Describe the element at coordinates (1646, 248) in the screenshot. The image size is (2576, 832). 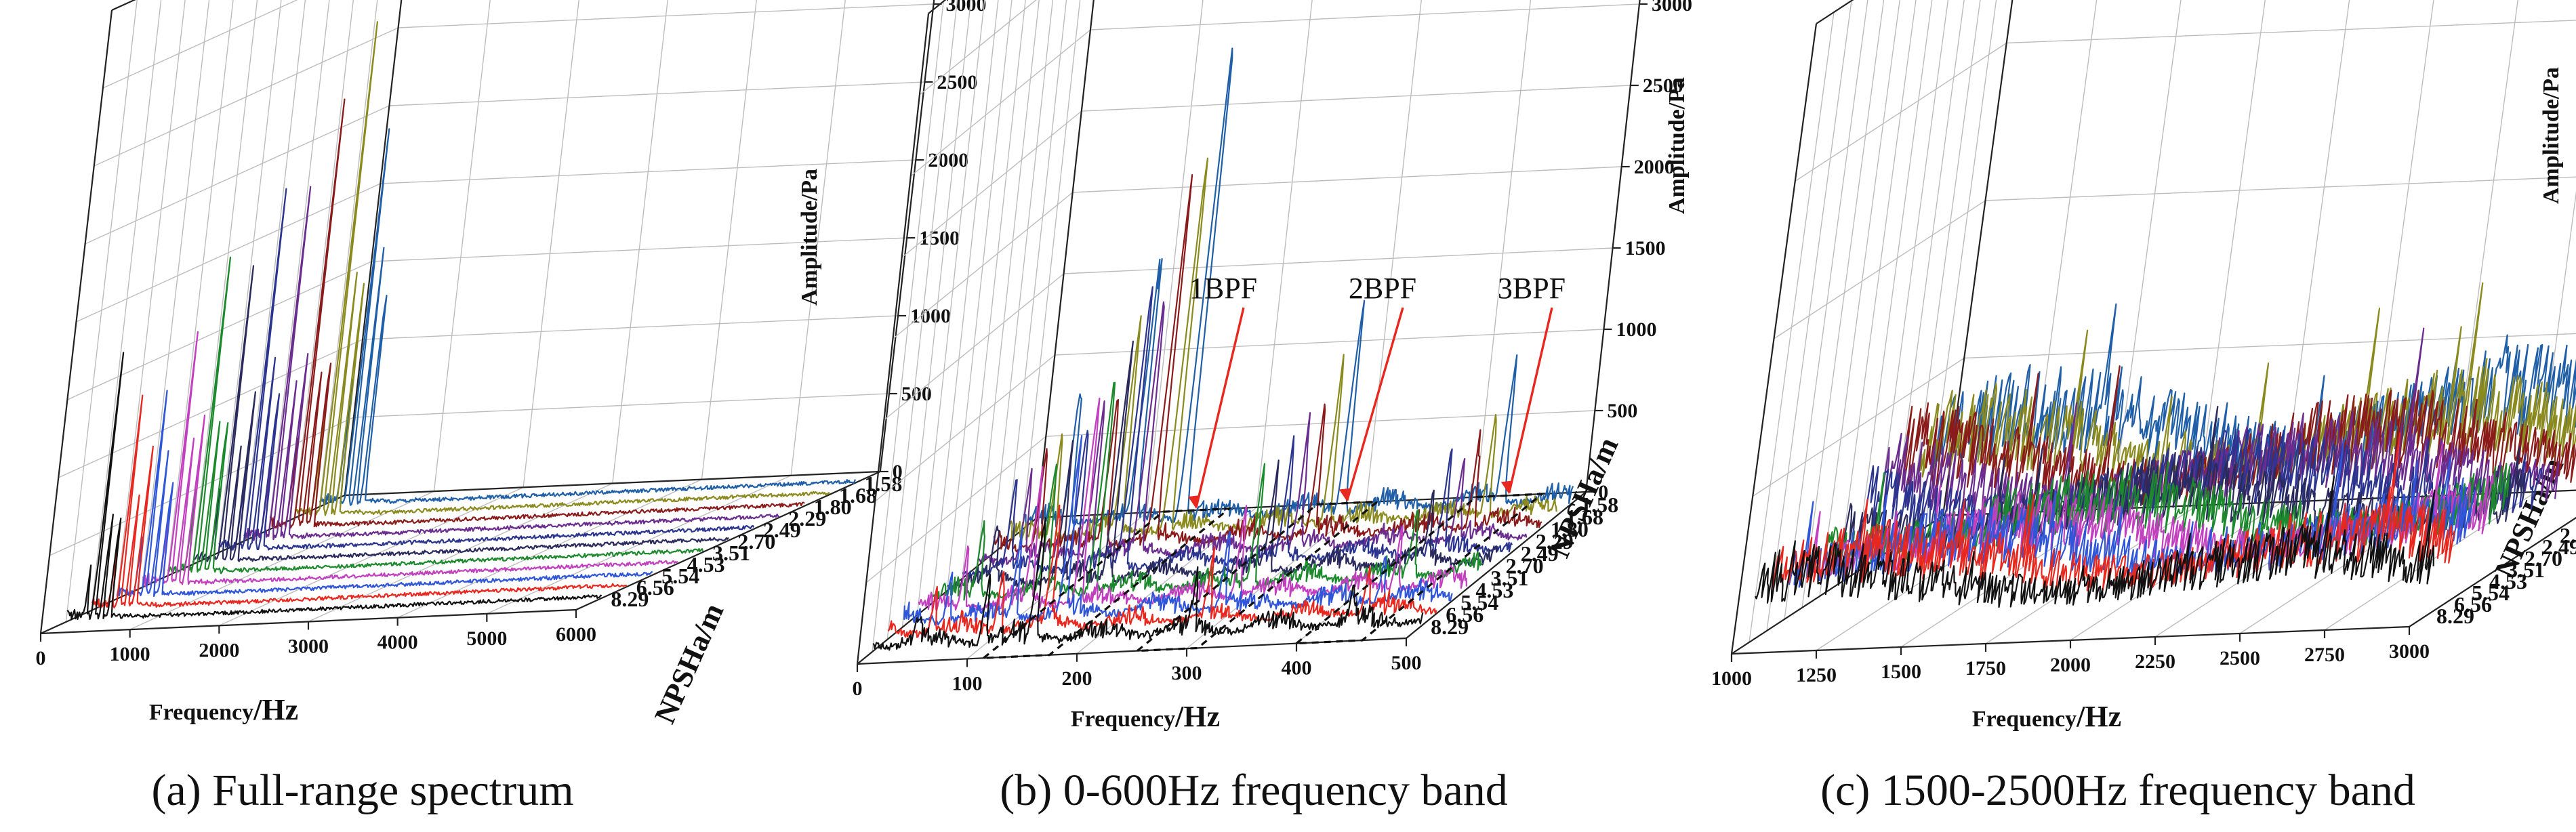
I see `z-tick-label: 1500` at that location.